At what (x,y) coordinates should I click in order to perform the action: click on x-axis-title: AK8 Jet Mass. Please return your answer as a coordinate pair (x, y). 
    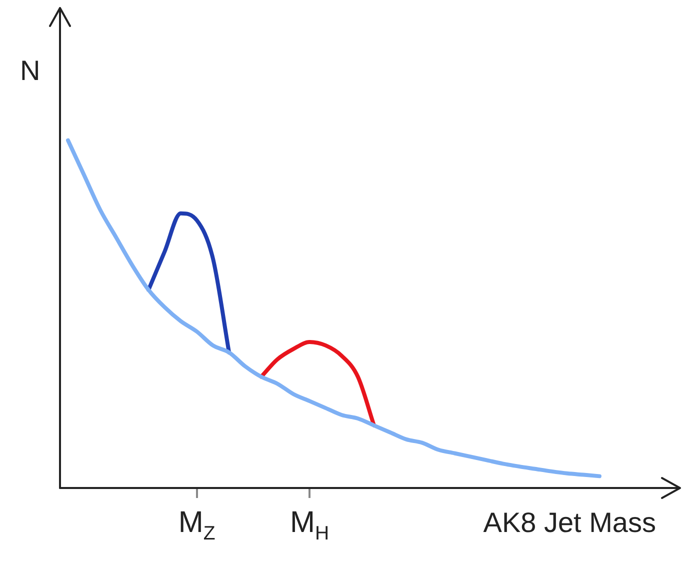
    Looking at the image, I should click on (569, 522).